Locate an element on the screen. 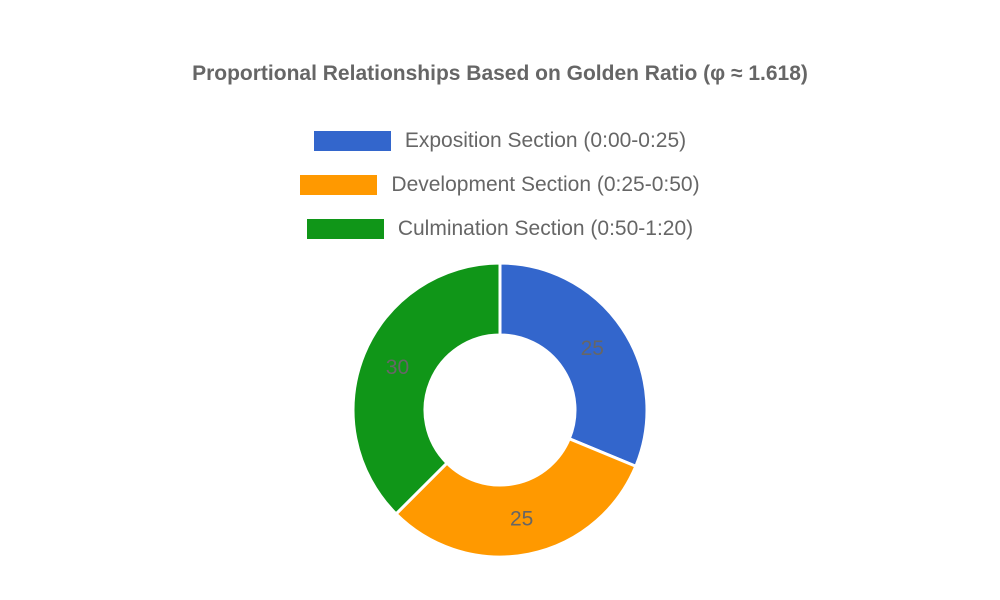  legend-label-culmination: Culmination Section (0:50-1:20) is located at coordinates (545, 228).